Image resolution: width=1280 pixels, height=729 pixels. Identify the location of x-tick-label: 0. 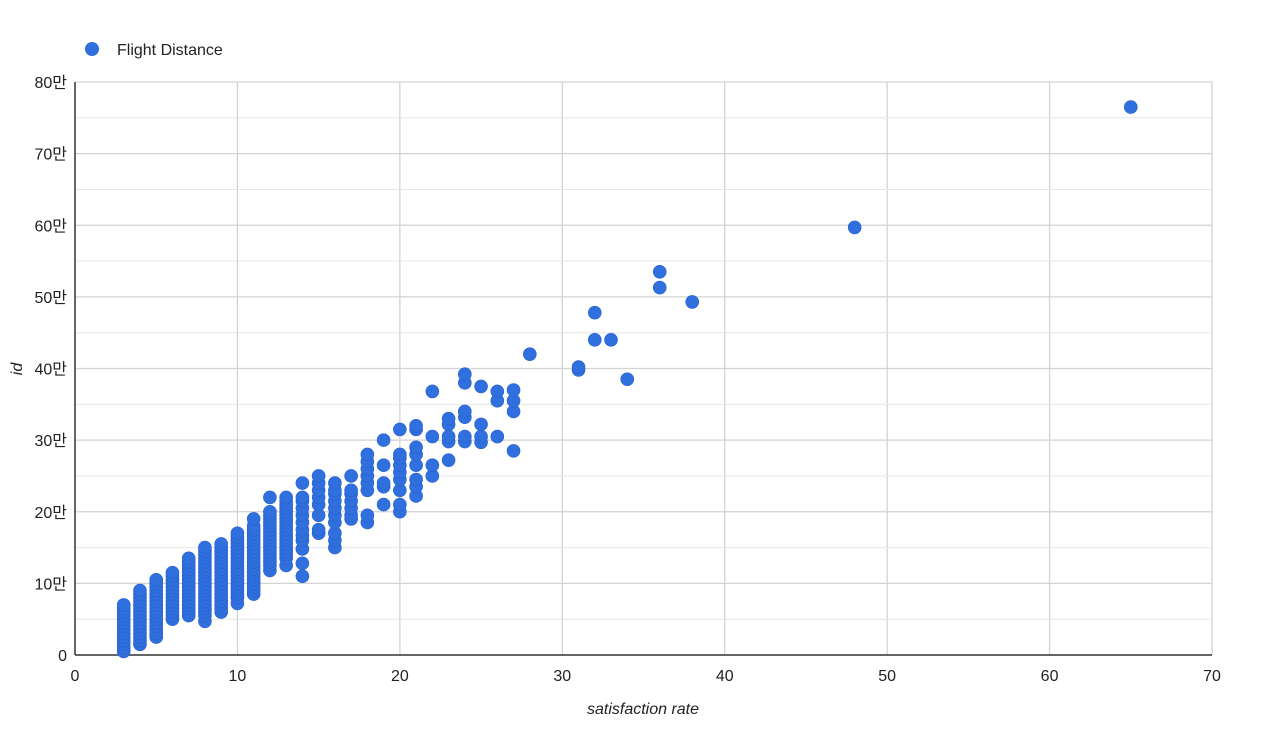
(75, 676).